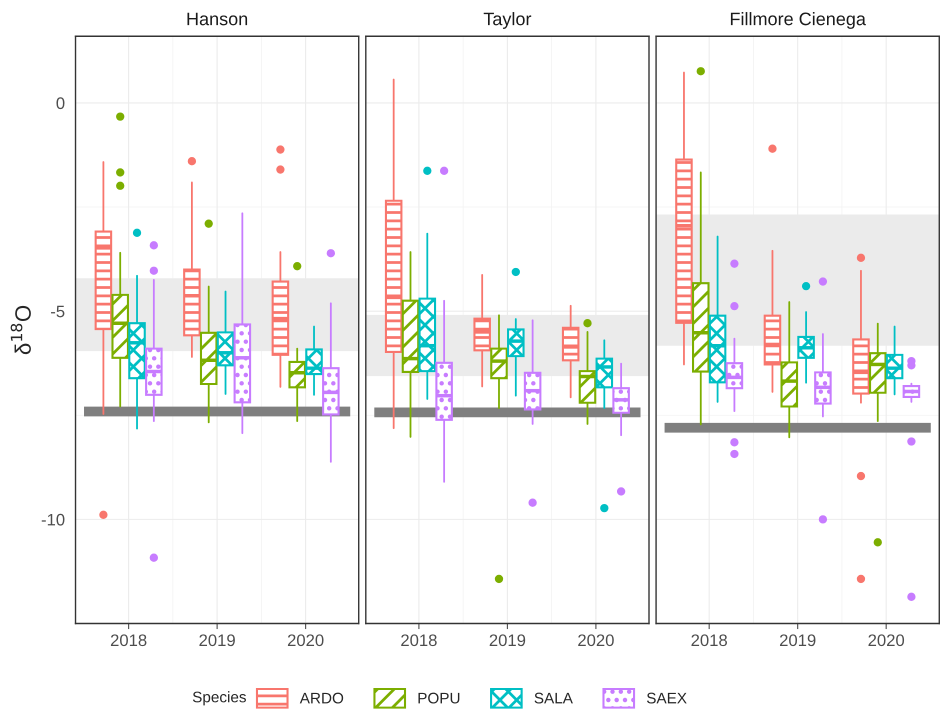 This screenshot has width=944, height=725. Describe the element at coordinates (798, 20) in the screenshot. I see `chart-title: Fillmore Cienega` at that location.